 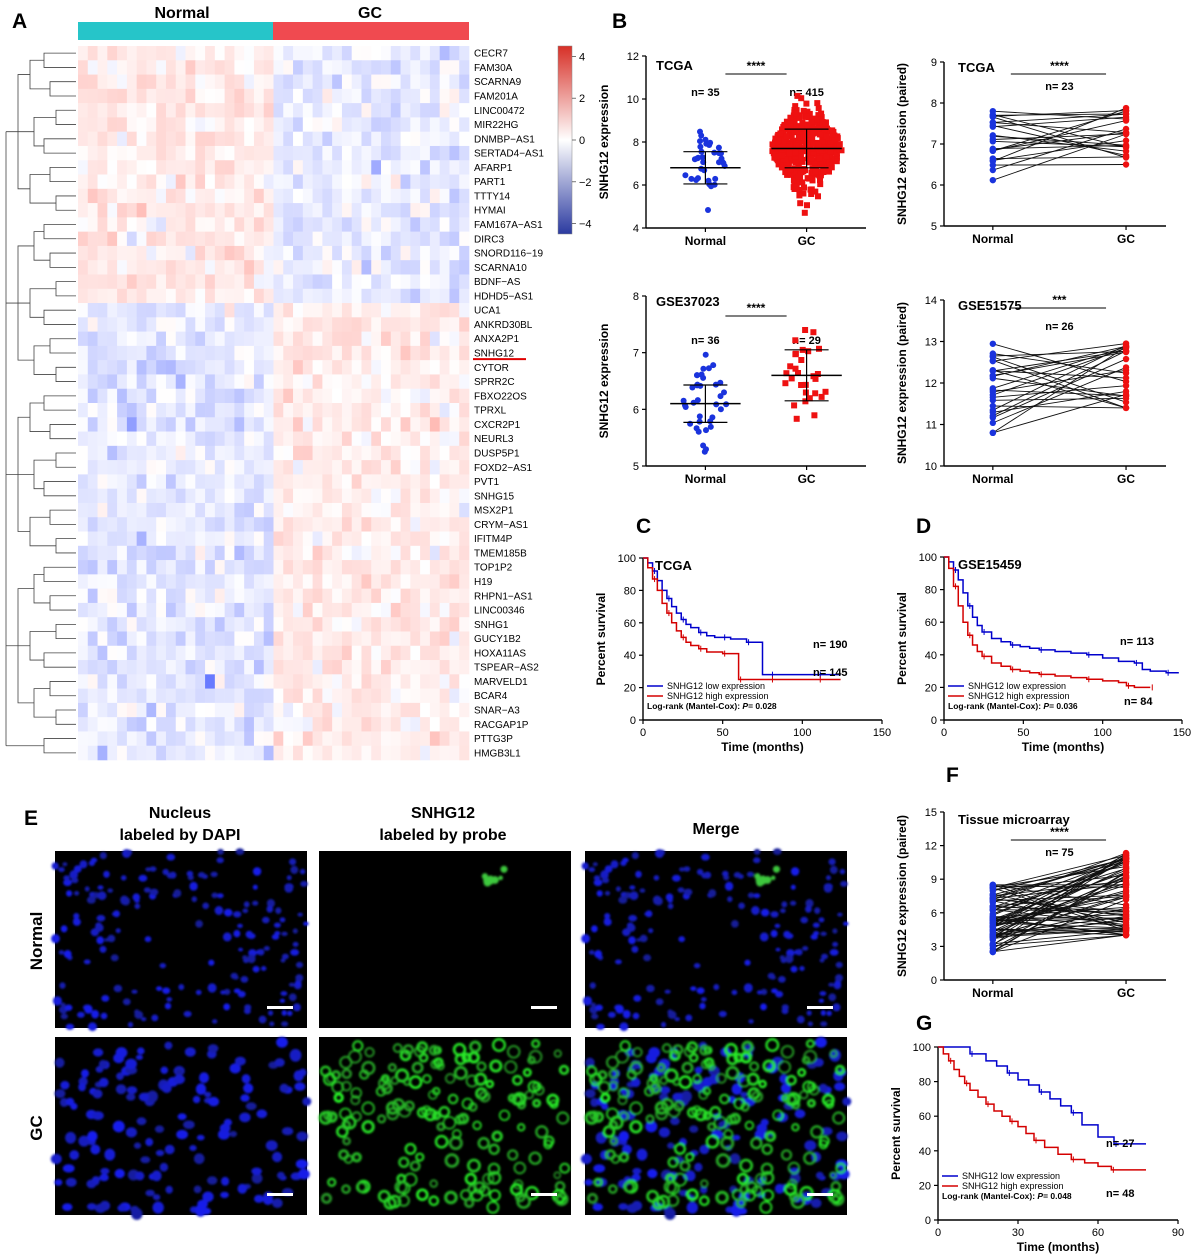 I want to click on y-tick-label: 20, so click(x=931, y=688).